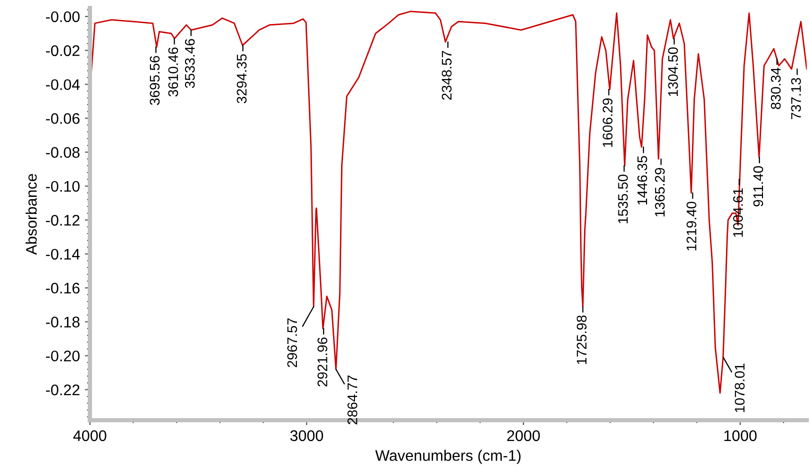  What do you see at coordinates (691, 226) in the screenshot?
I see `annotation: 1219.40` at bounding box center [691, 226].